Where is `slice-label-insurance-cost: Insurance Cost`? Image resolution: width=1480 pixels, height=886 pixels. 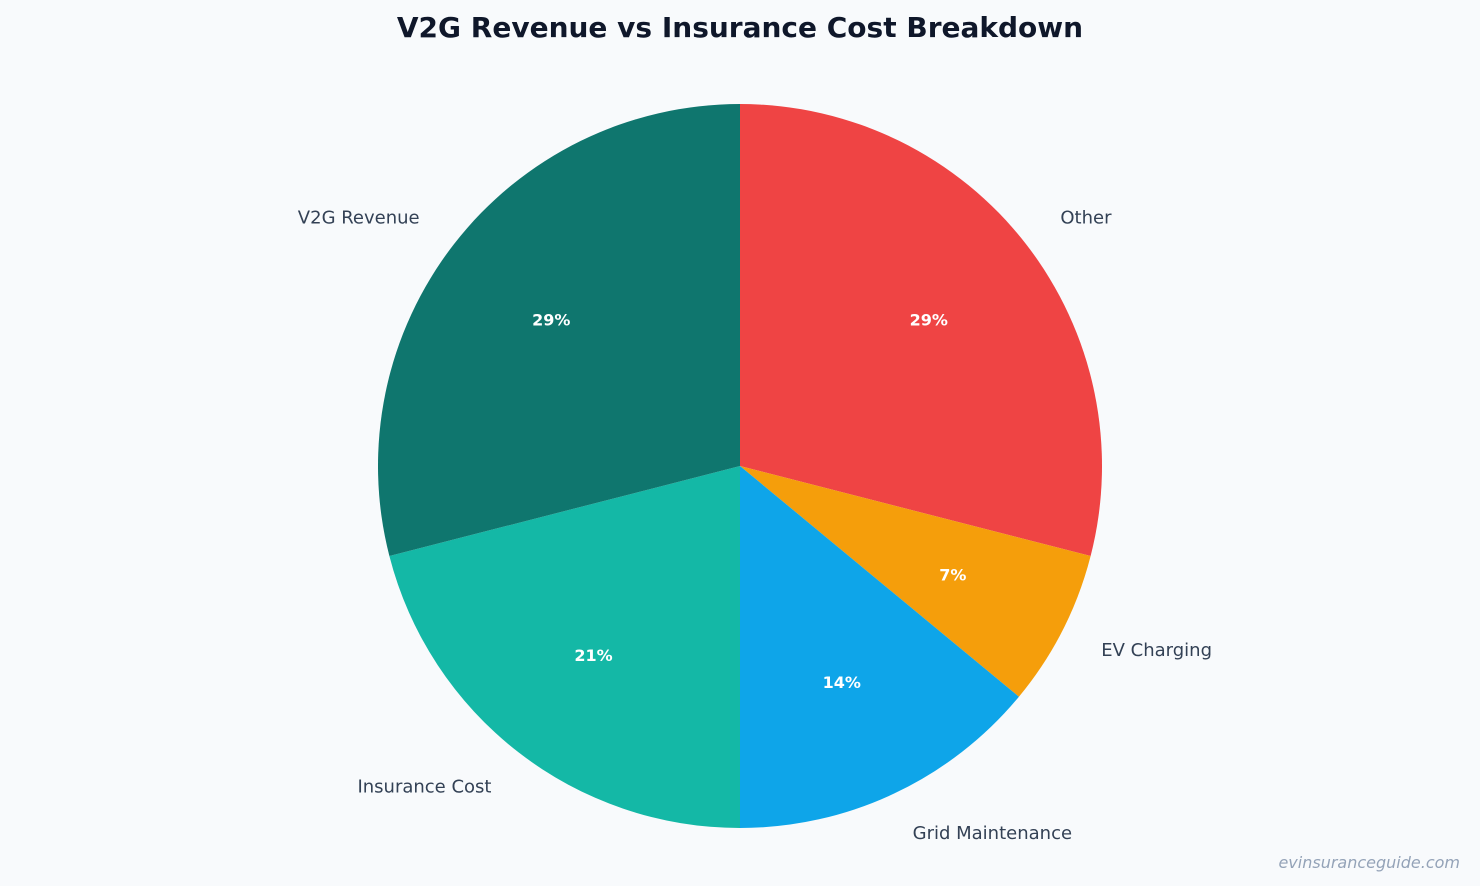
slice-label-insurance-cost: Insurance Cost is located at coordinates (424, 786).